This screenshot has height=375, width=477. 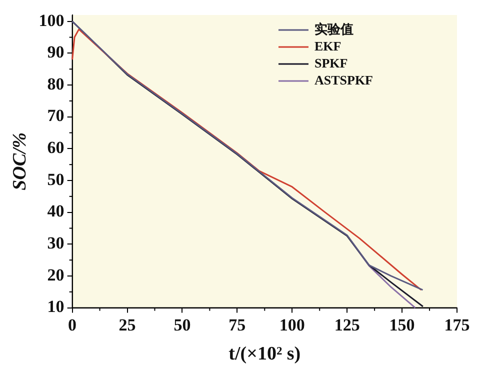 I want to click on legend-label: ASTSPKF, so click(x=344, y=80).